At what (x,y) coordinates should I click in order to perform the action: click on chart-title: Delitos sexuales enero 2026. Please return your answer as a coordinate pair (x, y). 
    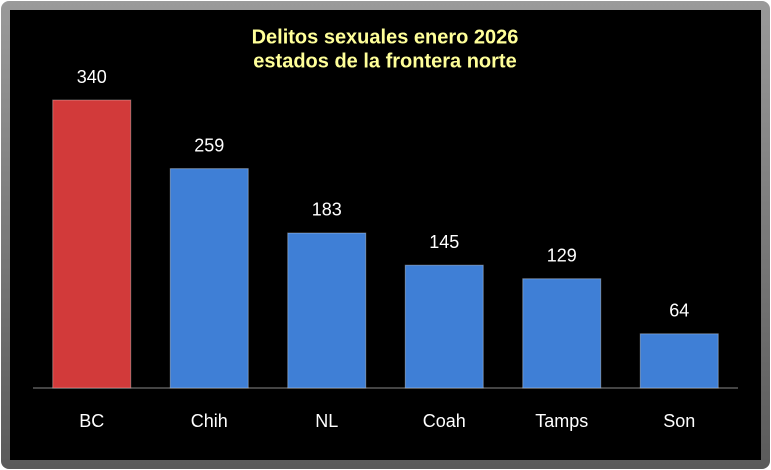
    Looking at the image, I should click on (385, 37).